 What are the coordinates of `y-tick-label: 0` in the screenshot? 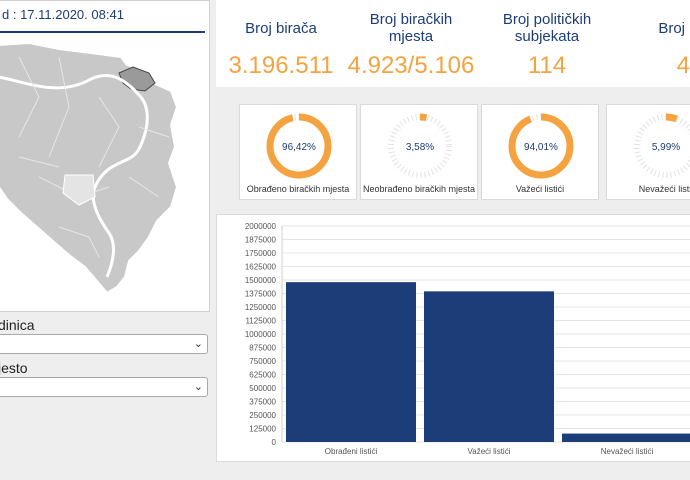 It's located at (274, 442).